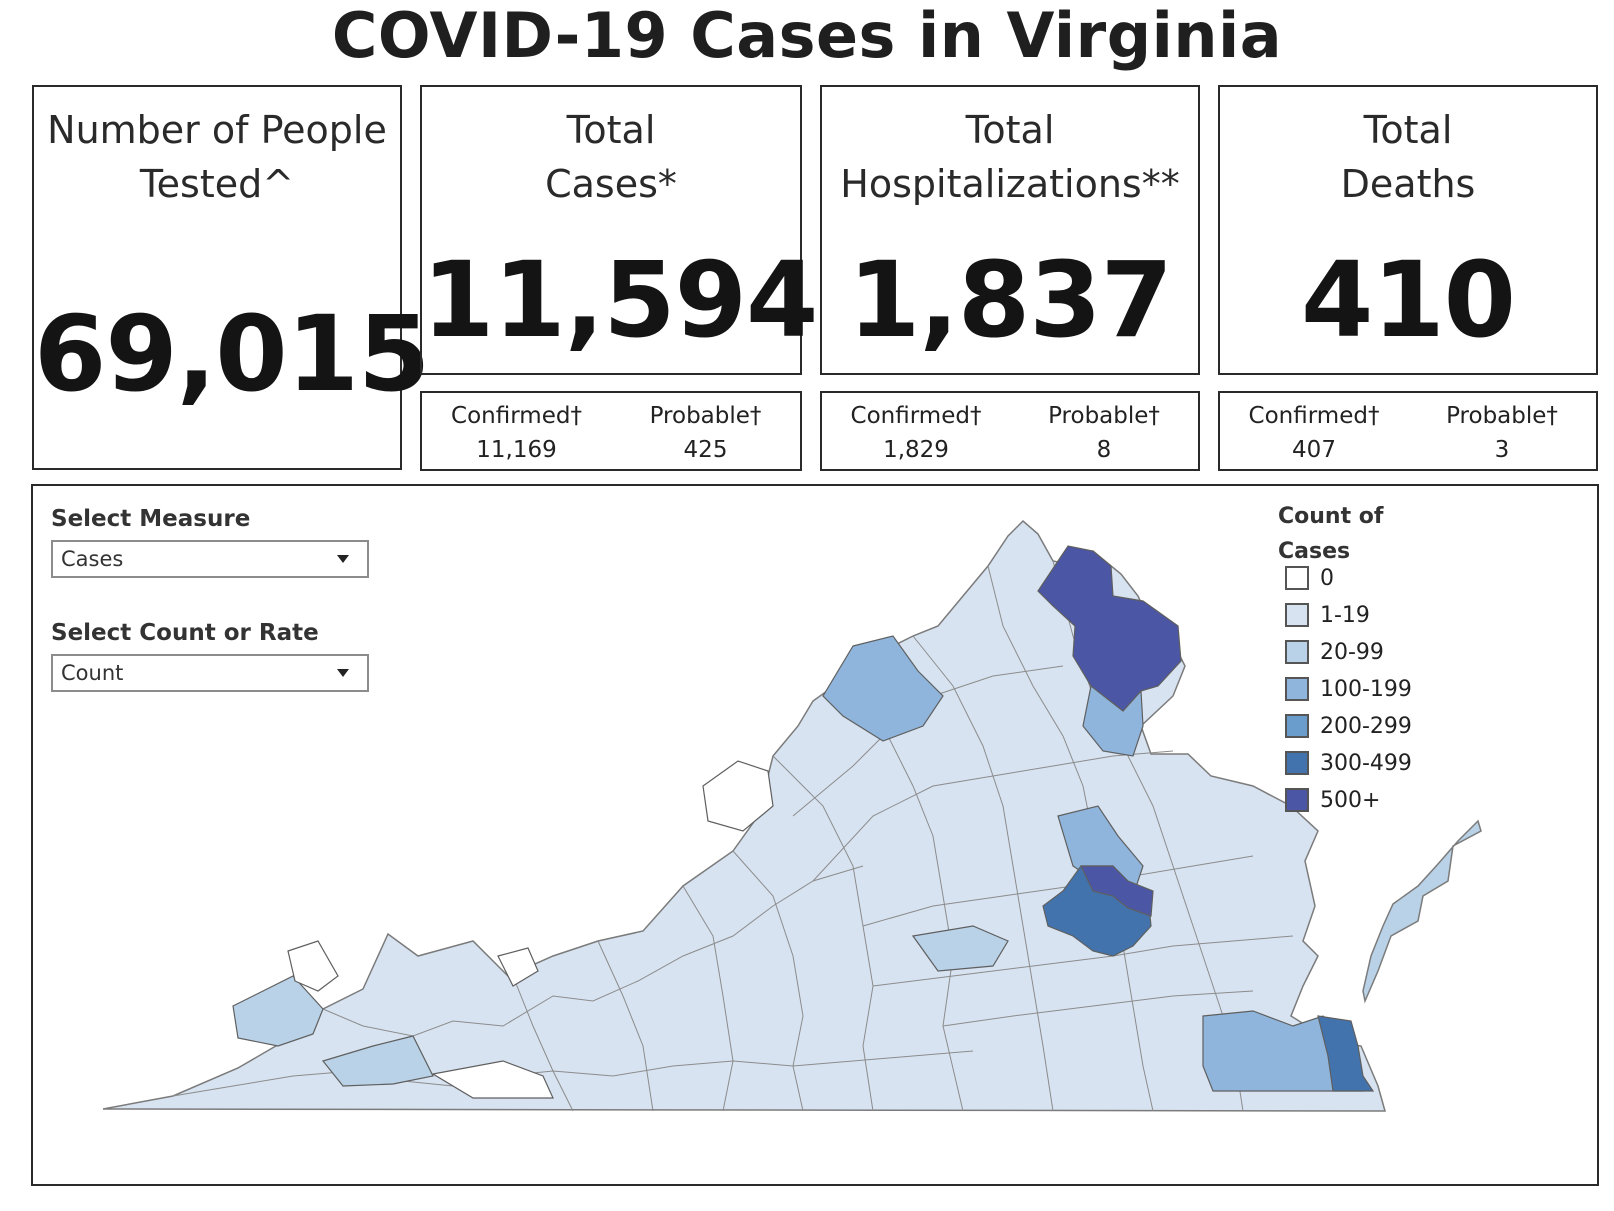  Describe the element at coordinates (210, 673) in the screenshot. I see `select-count-rate-dropdown: Count` at that location.